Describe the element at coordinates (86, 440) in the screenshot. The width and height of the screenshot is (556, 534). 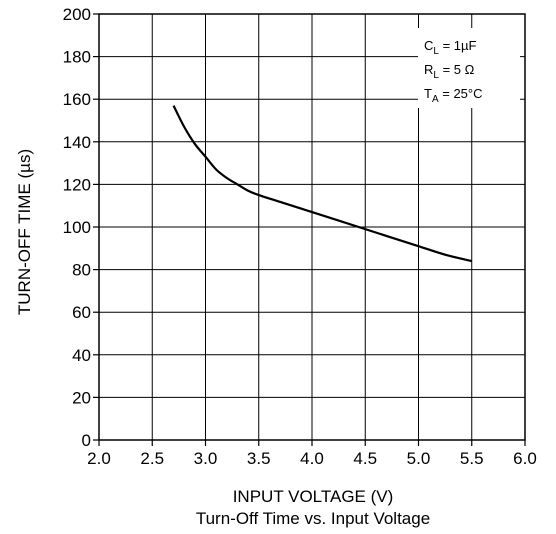
I see `y-tick-label: 0` at that location.